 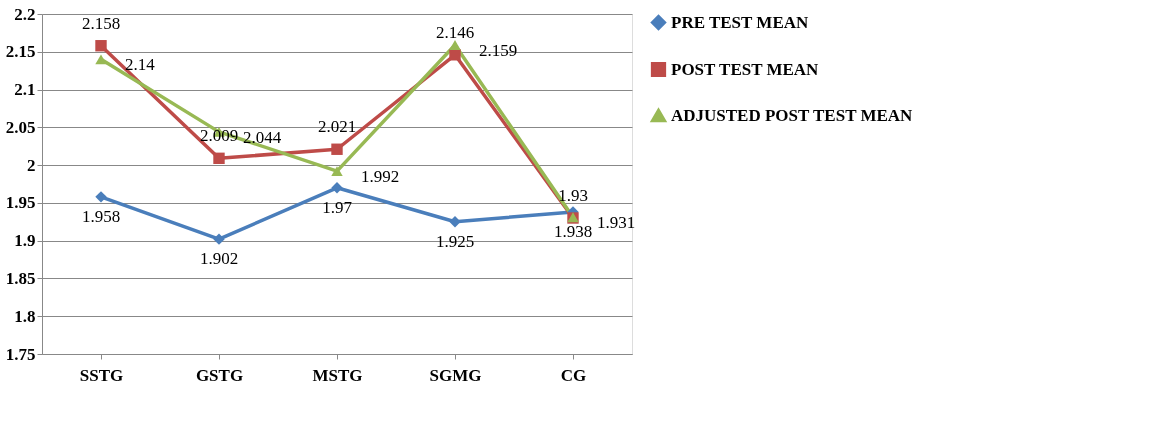 What do you see at coordinates (20, 354) in the screenshot?
I see `y-tick-label: 1.75` at bounding box center [20, 354].